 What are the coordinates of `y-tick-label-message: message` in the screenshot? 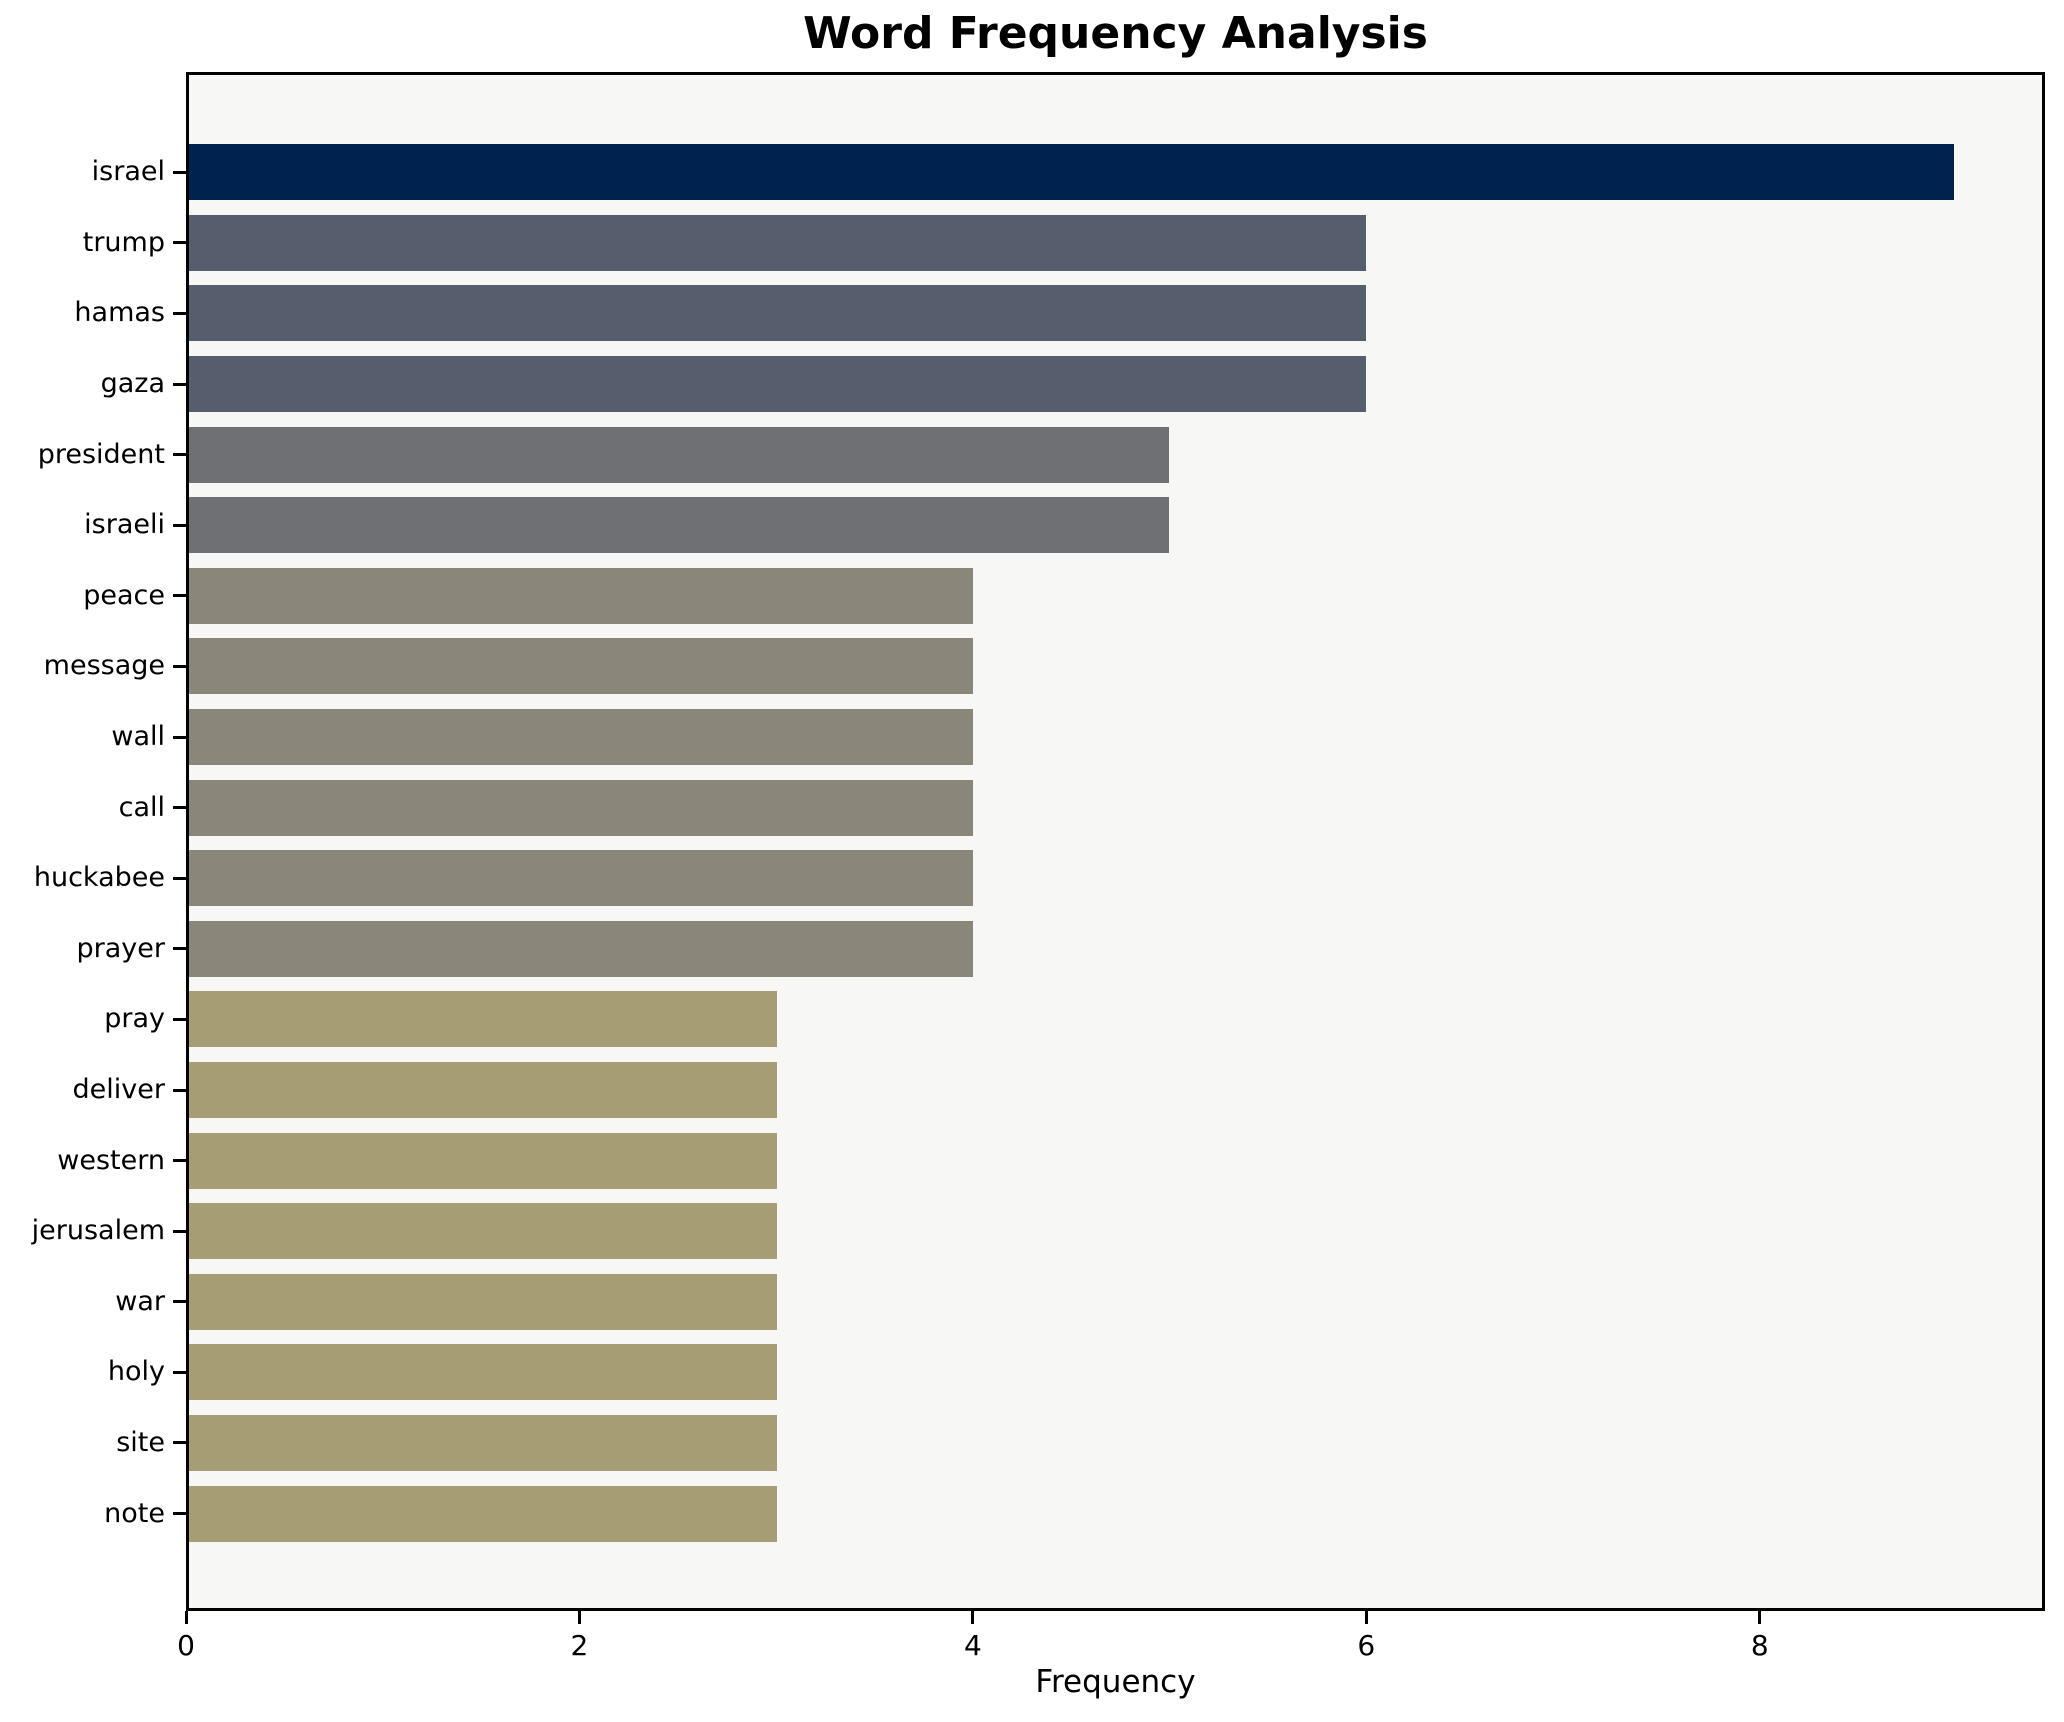 It's located at (104, 666).